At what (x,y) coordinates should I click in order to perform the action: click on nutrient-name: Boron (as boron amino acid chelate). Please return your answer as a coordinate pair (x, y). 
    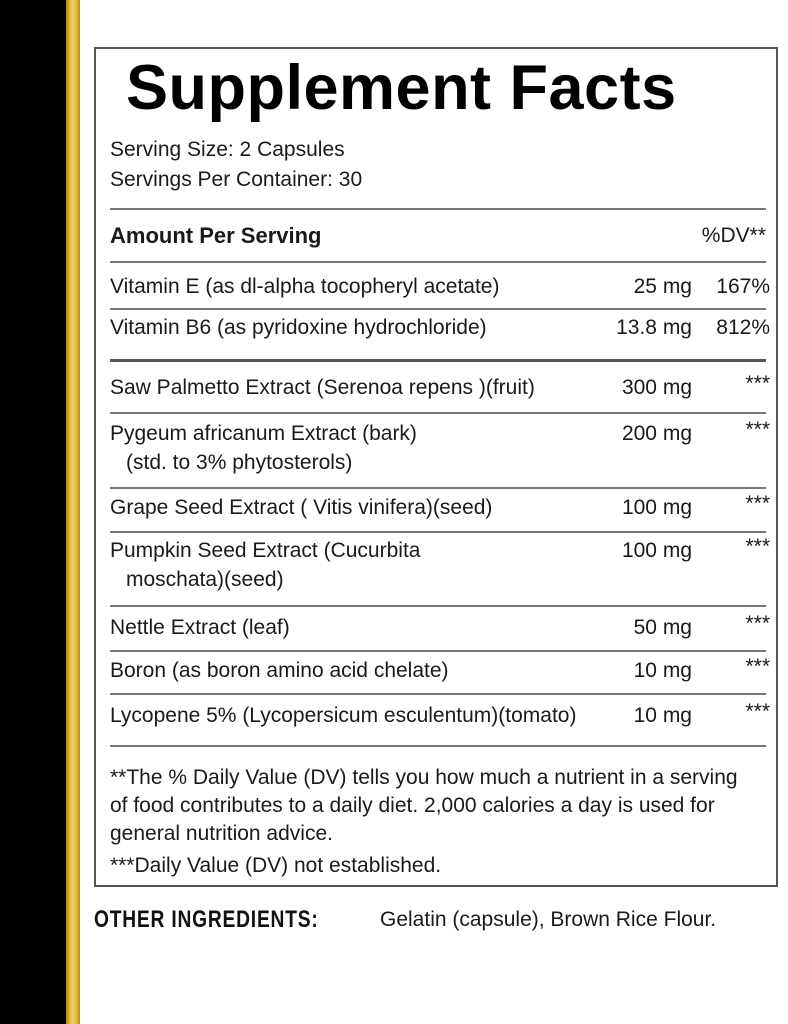
    Looking at the image, I should click on (279, 670).